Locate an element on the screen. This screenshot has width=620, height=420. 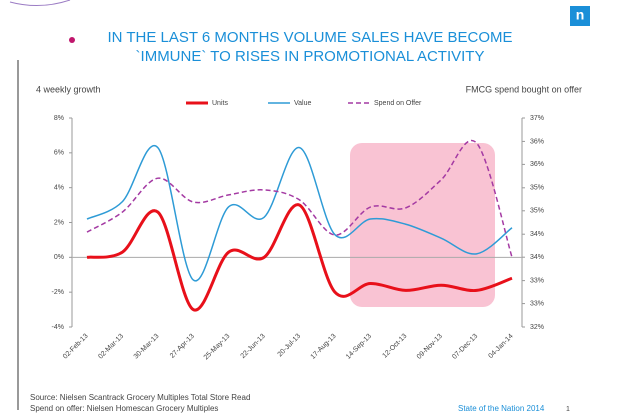
legend-label: Units is located at coordinates (220, 103).